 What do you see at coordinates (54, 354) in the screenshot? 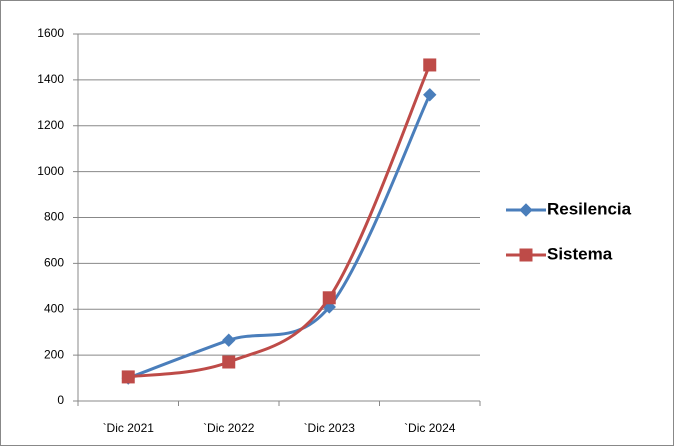
I see `y-tick-label: 200` at bounding box center [54, 354].